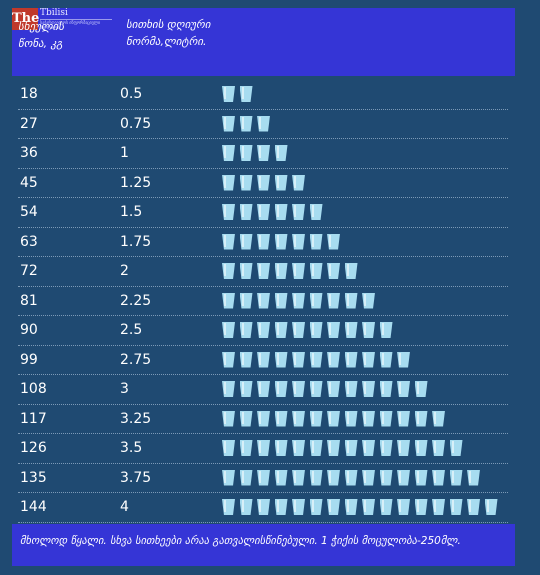  What do you see at coordinates (136, 182) in the screenshot?
I see `liters-cell: 1.25` at bounding box center [136, 182].